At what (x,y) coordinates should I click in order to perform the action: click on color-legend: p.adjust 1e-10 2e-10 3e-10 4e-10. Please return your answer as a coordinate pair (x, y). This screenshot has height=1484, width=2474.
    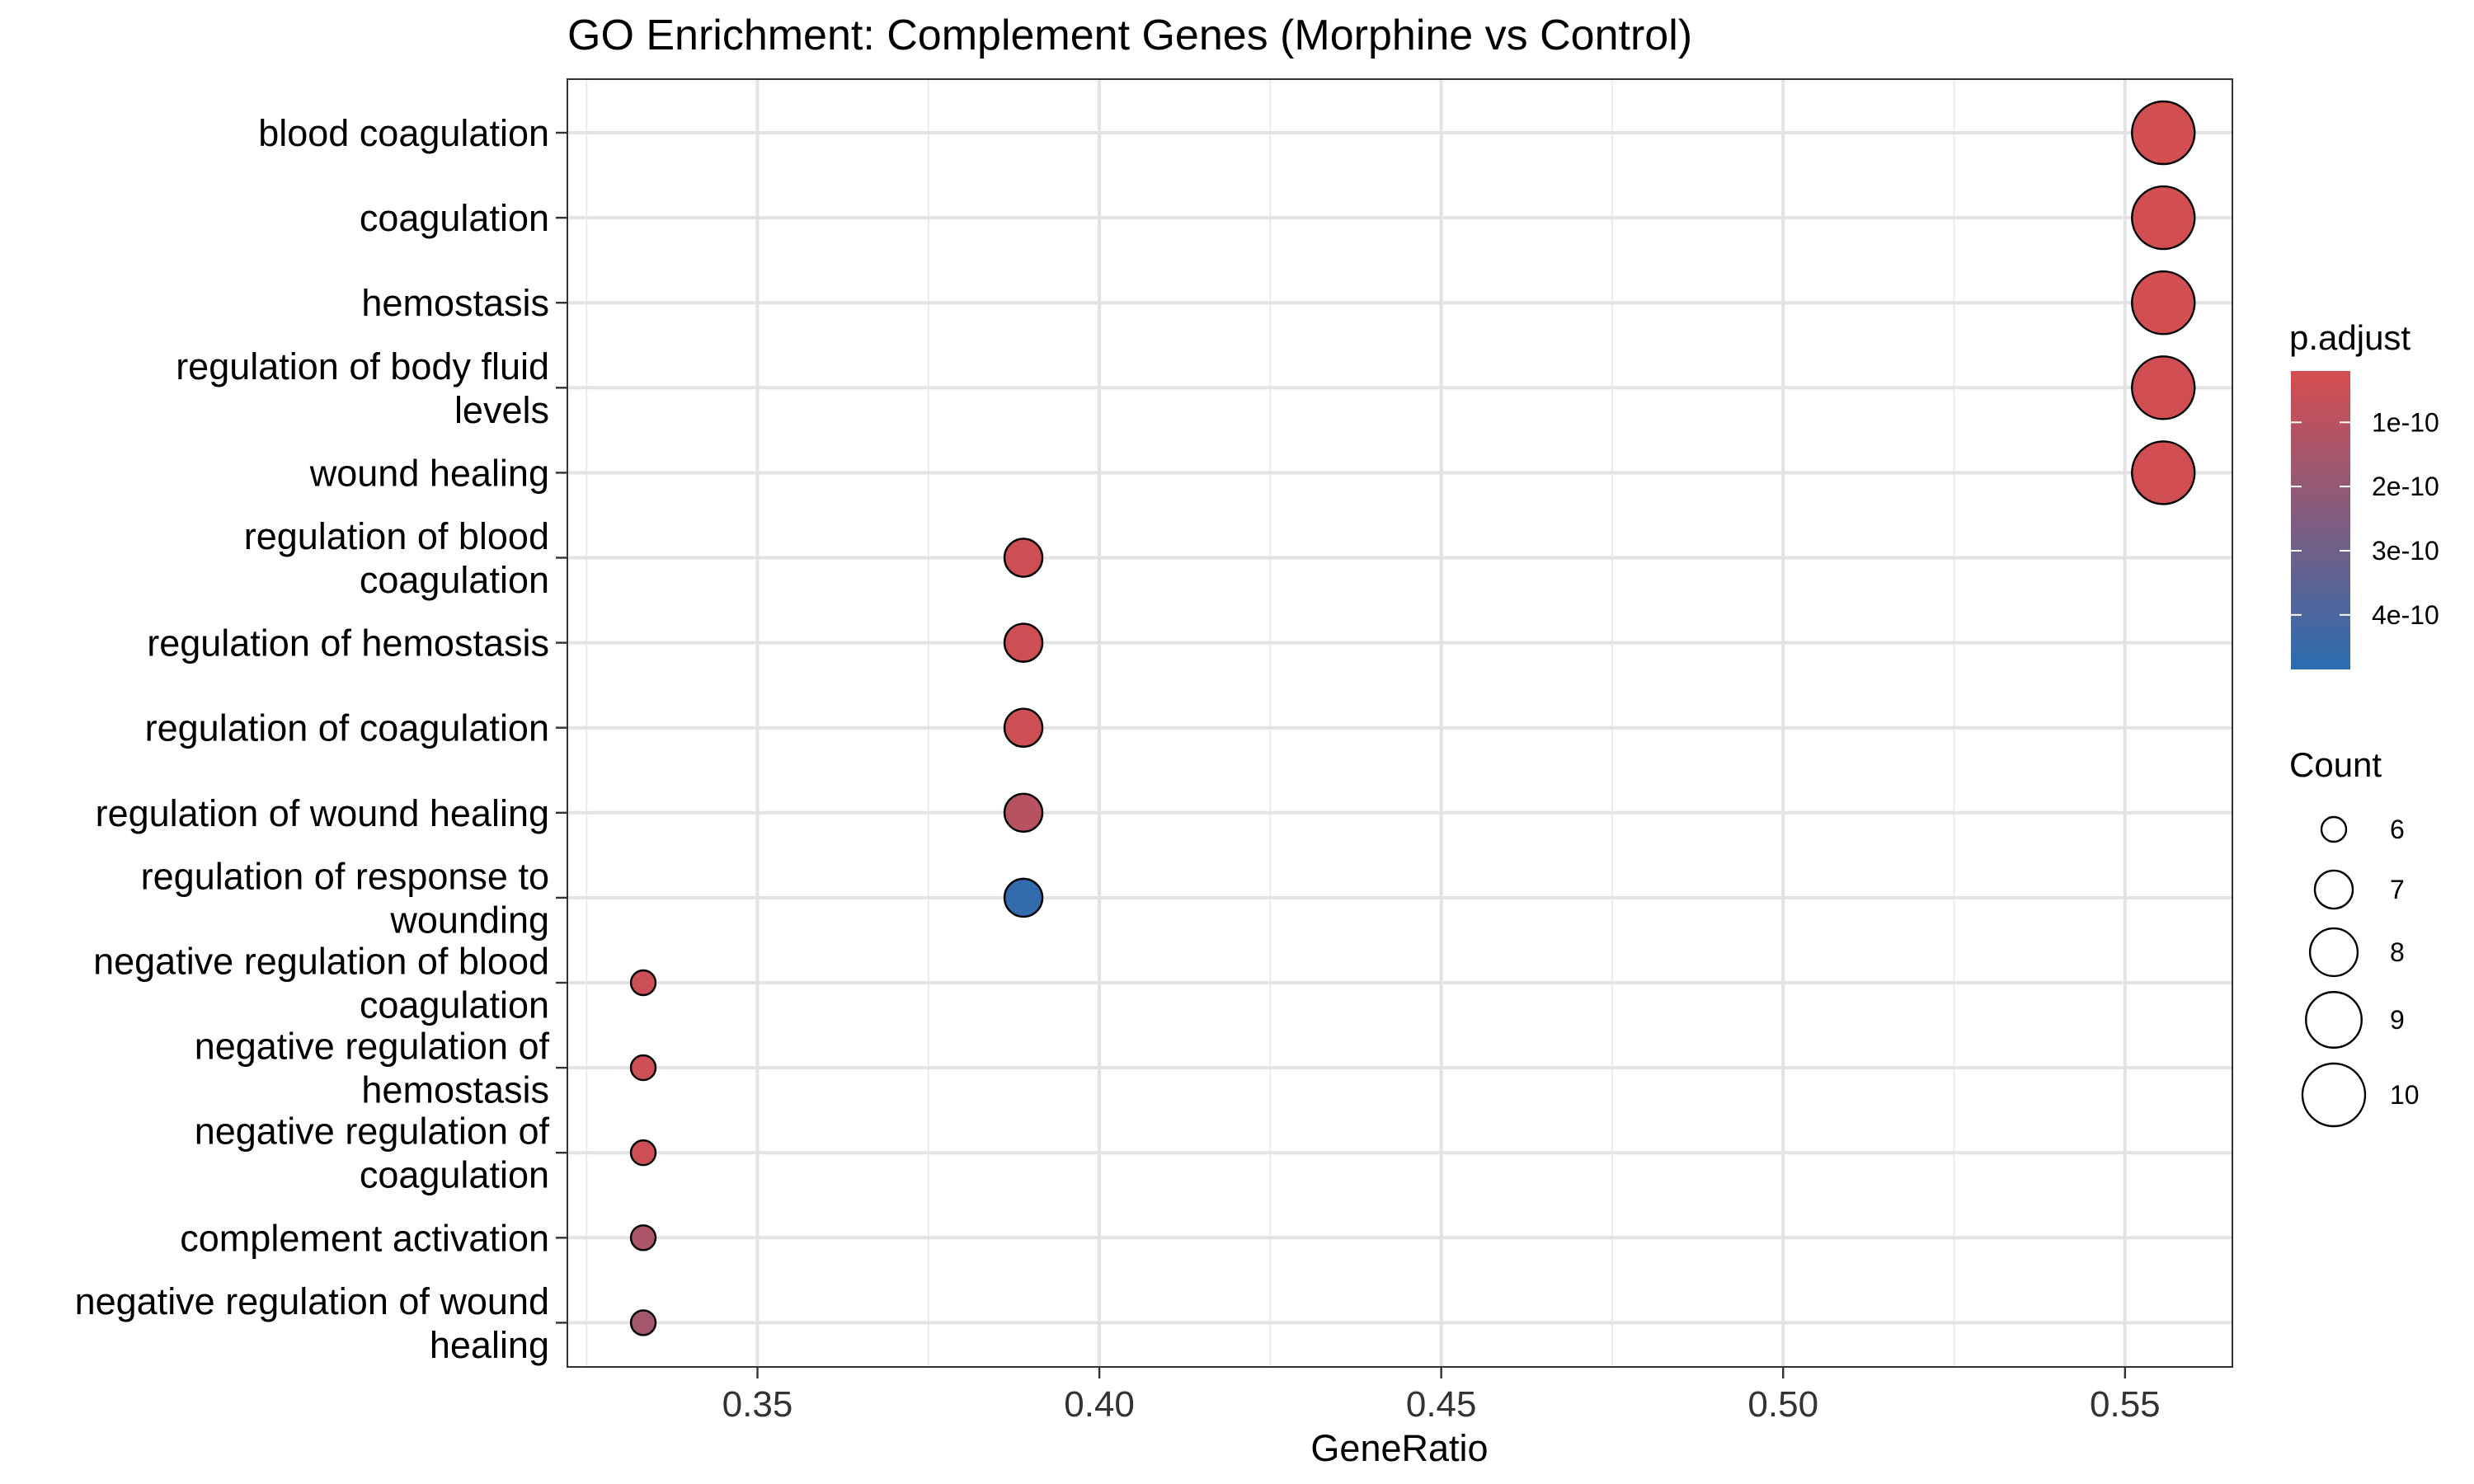
    Looking at the image, I should click on (2364, 493).